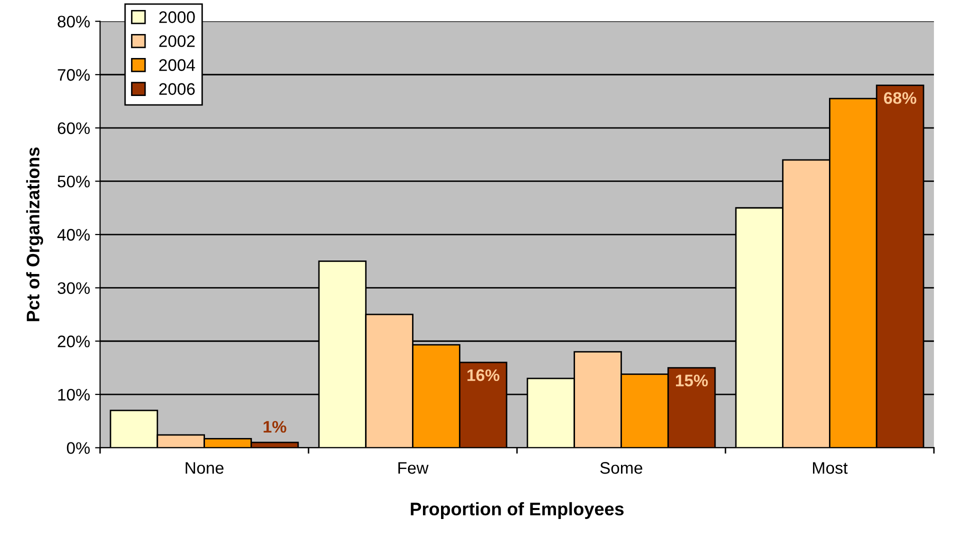 The image size is (953, 533). What do you see at coordinates (74, 342) in the screenshot?
I see `y-tick-label: 20%` at bounding box center [74, 342].